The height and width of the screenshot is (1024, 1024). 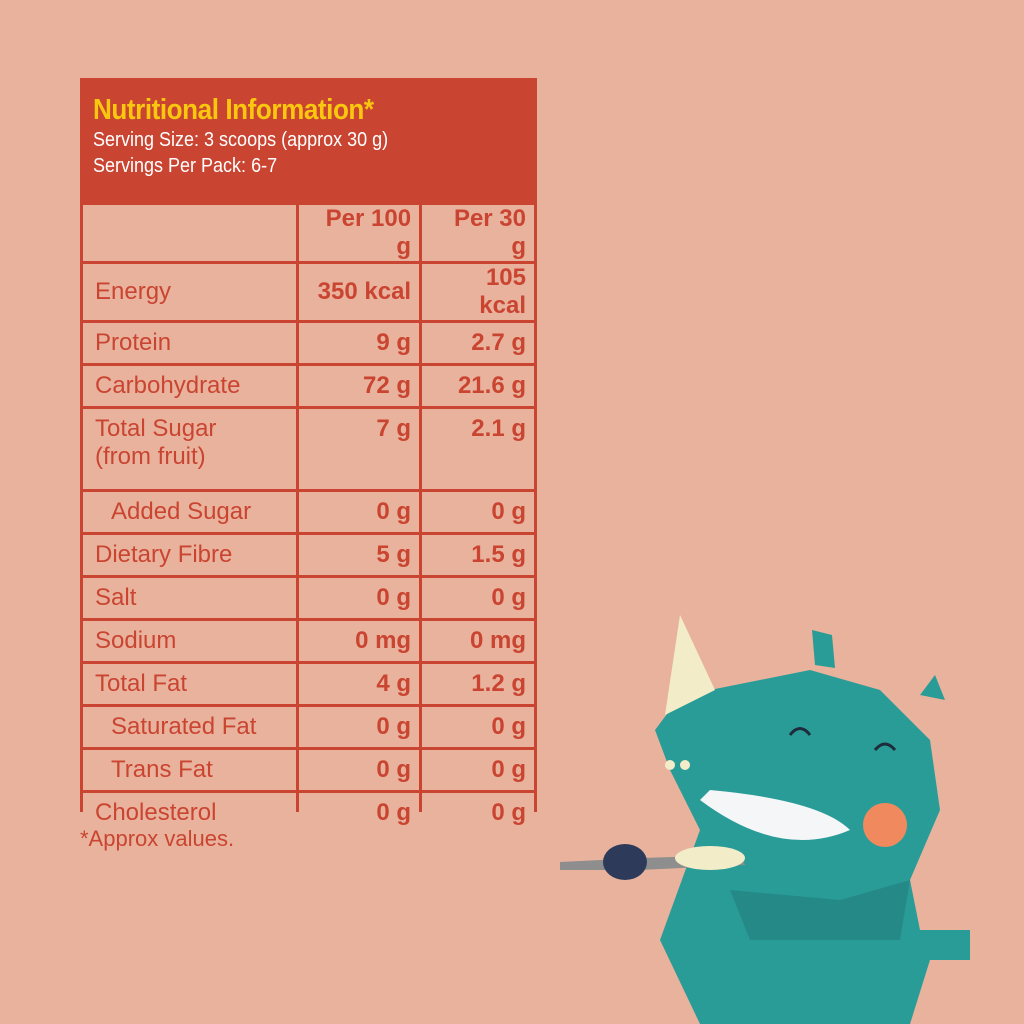 What do you see at coordinates (359, 449) in the screenshot?
I see `per-100g-value: 7 g` at bounding box center [359, 449].